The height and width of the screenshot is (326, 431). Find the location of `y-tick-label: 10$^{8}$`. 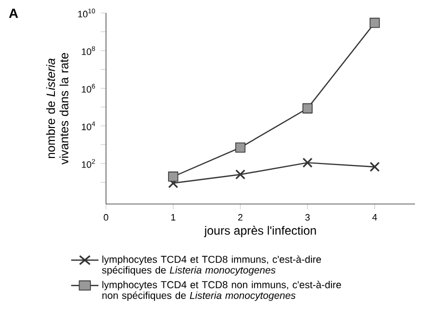

y-tick-label: 10$^{8}$ is located at coordinates (89, 50).